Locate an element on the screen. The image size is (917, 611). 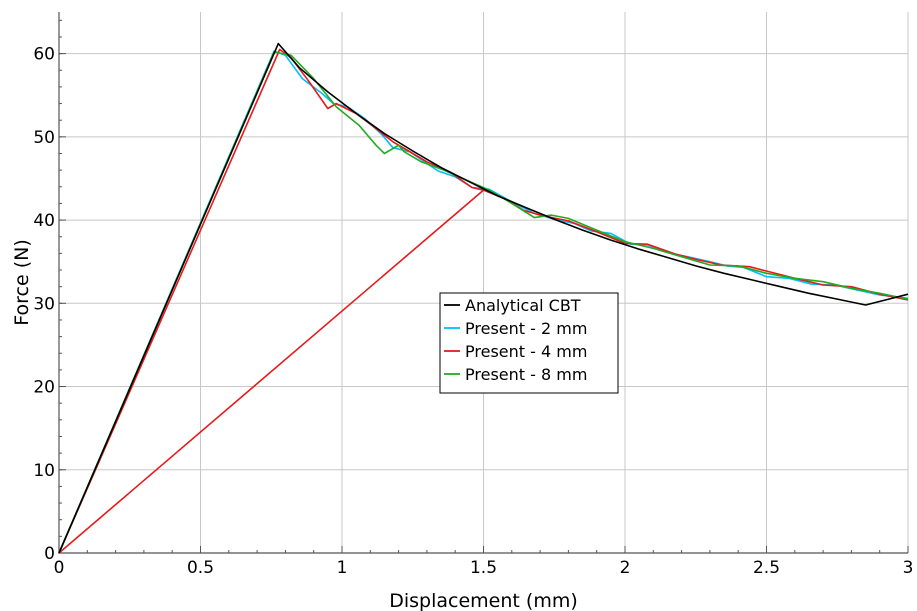
y-tick-label: 20 is located at coordinates (44, 388).